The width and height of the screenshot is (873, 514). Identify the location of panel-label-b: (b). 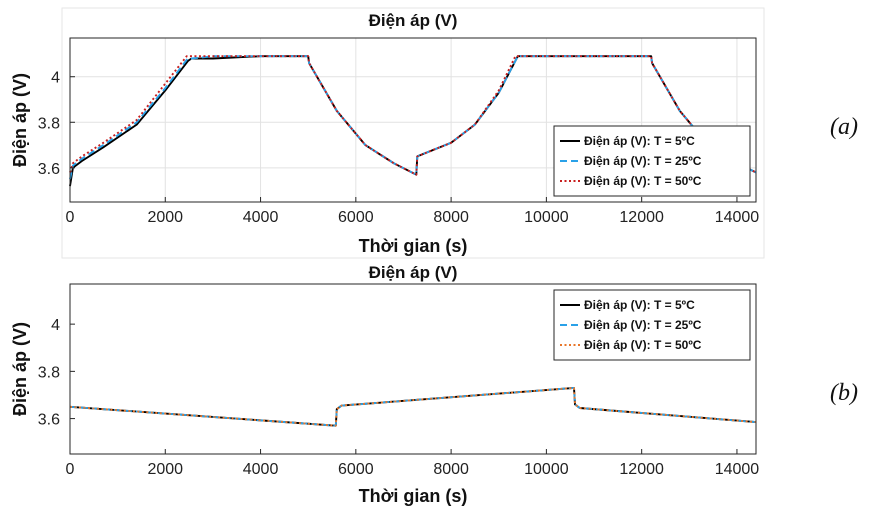
(844, 393).